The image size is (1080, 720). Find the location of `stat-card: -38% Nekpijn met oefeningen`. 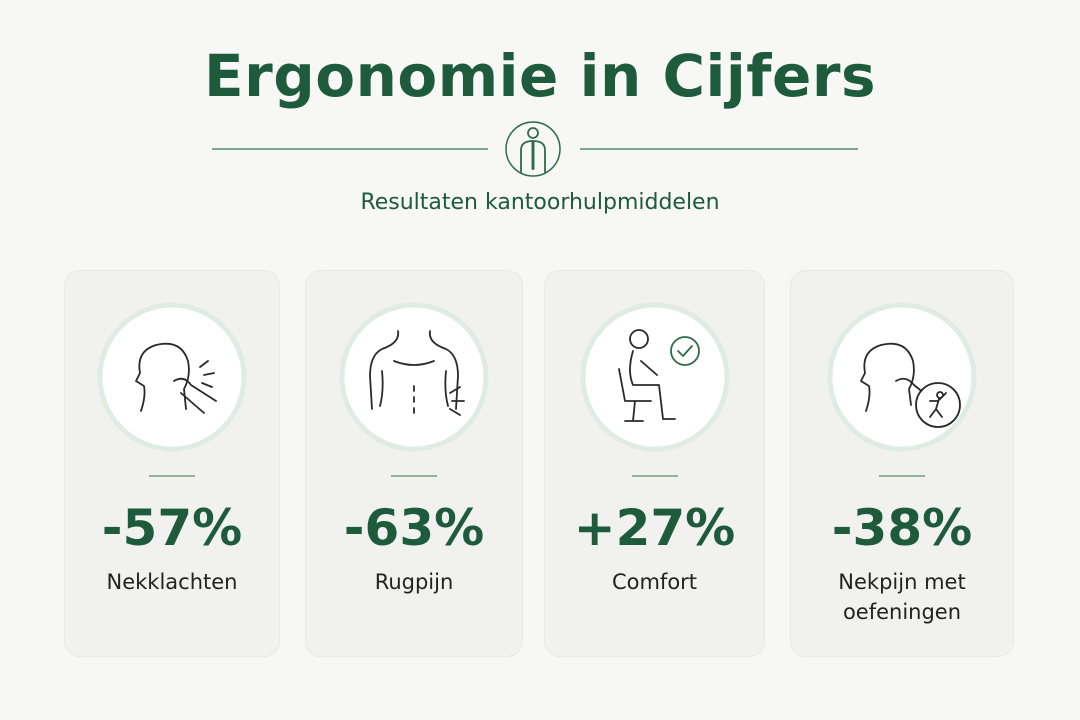

stat-card: -38% Nekpijn met oefeningen is located at coordinates (902, 463).